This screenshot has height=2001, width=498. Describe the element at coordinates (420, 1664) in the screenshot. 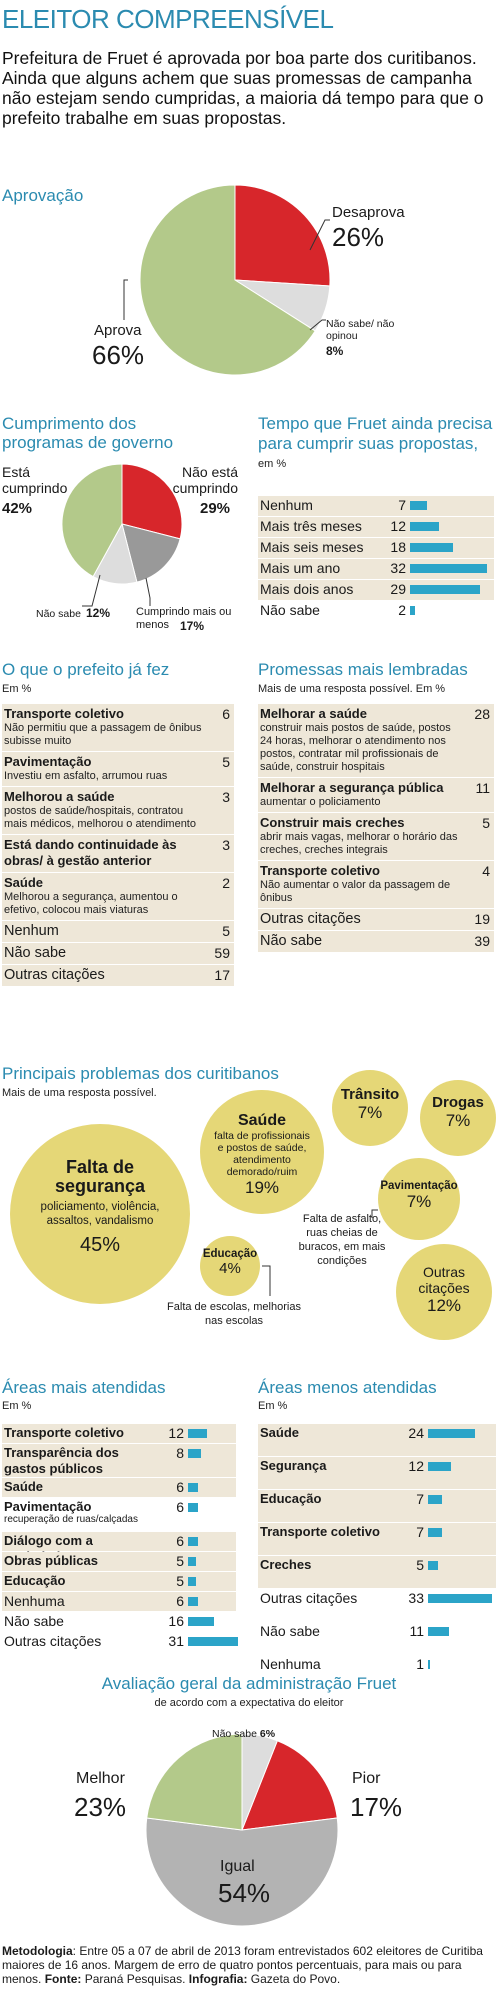

I see `row-value: 1` at that location.